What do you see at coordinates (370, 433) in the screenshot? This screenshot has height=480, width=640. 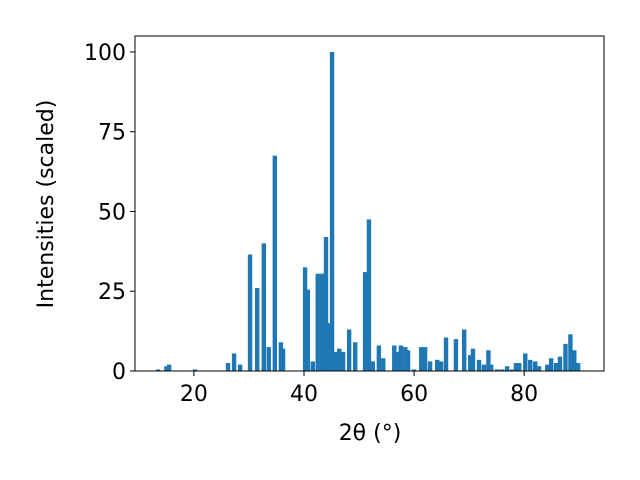 I see `x-axis-label: 2θ (°)` at bounding box center [370, 433].